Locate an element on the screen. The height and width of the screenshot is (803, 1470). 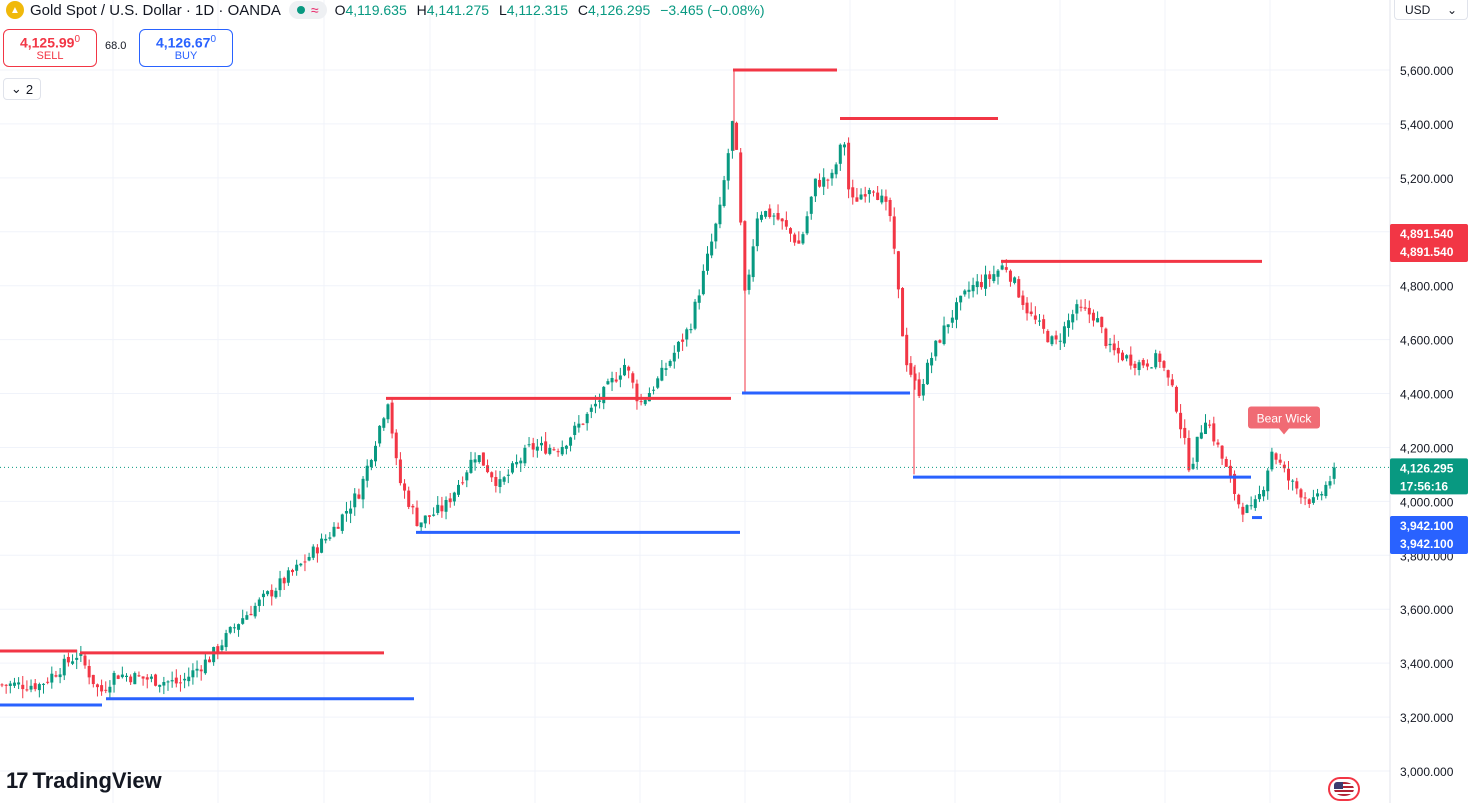
region-flag-button is located at coordinates (1344, 789).